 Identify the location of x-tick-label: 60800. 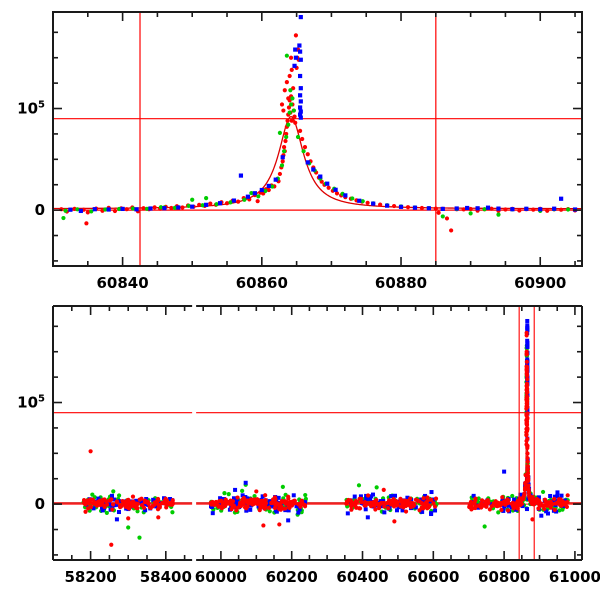
(504, 577).